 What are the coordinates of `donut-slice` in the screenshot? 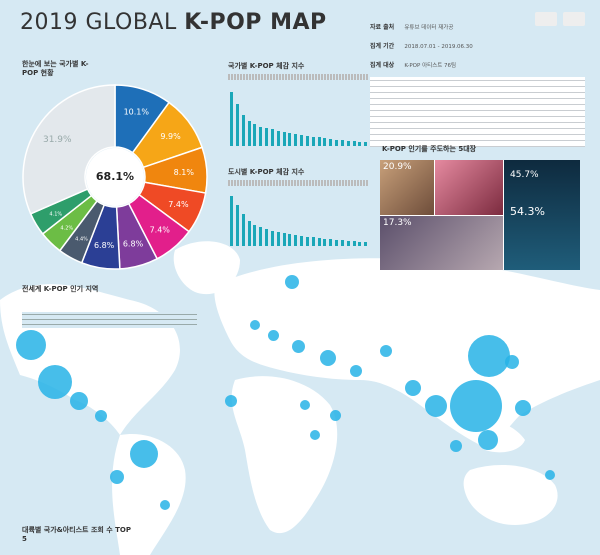 It's located at (69, 149).